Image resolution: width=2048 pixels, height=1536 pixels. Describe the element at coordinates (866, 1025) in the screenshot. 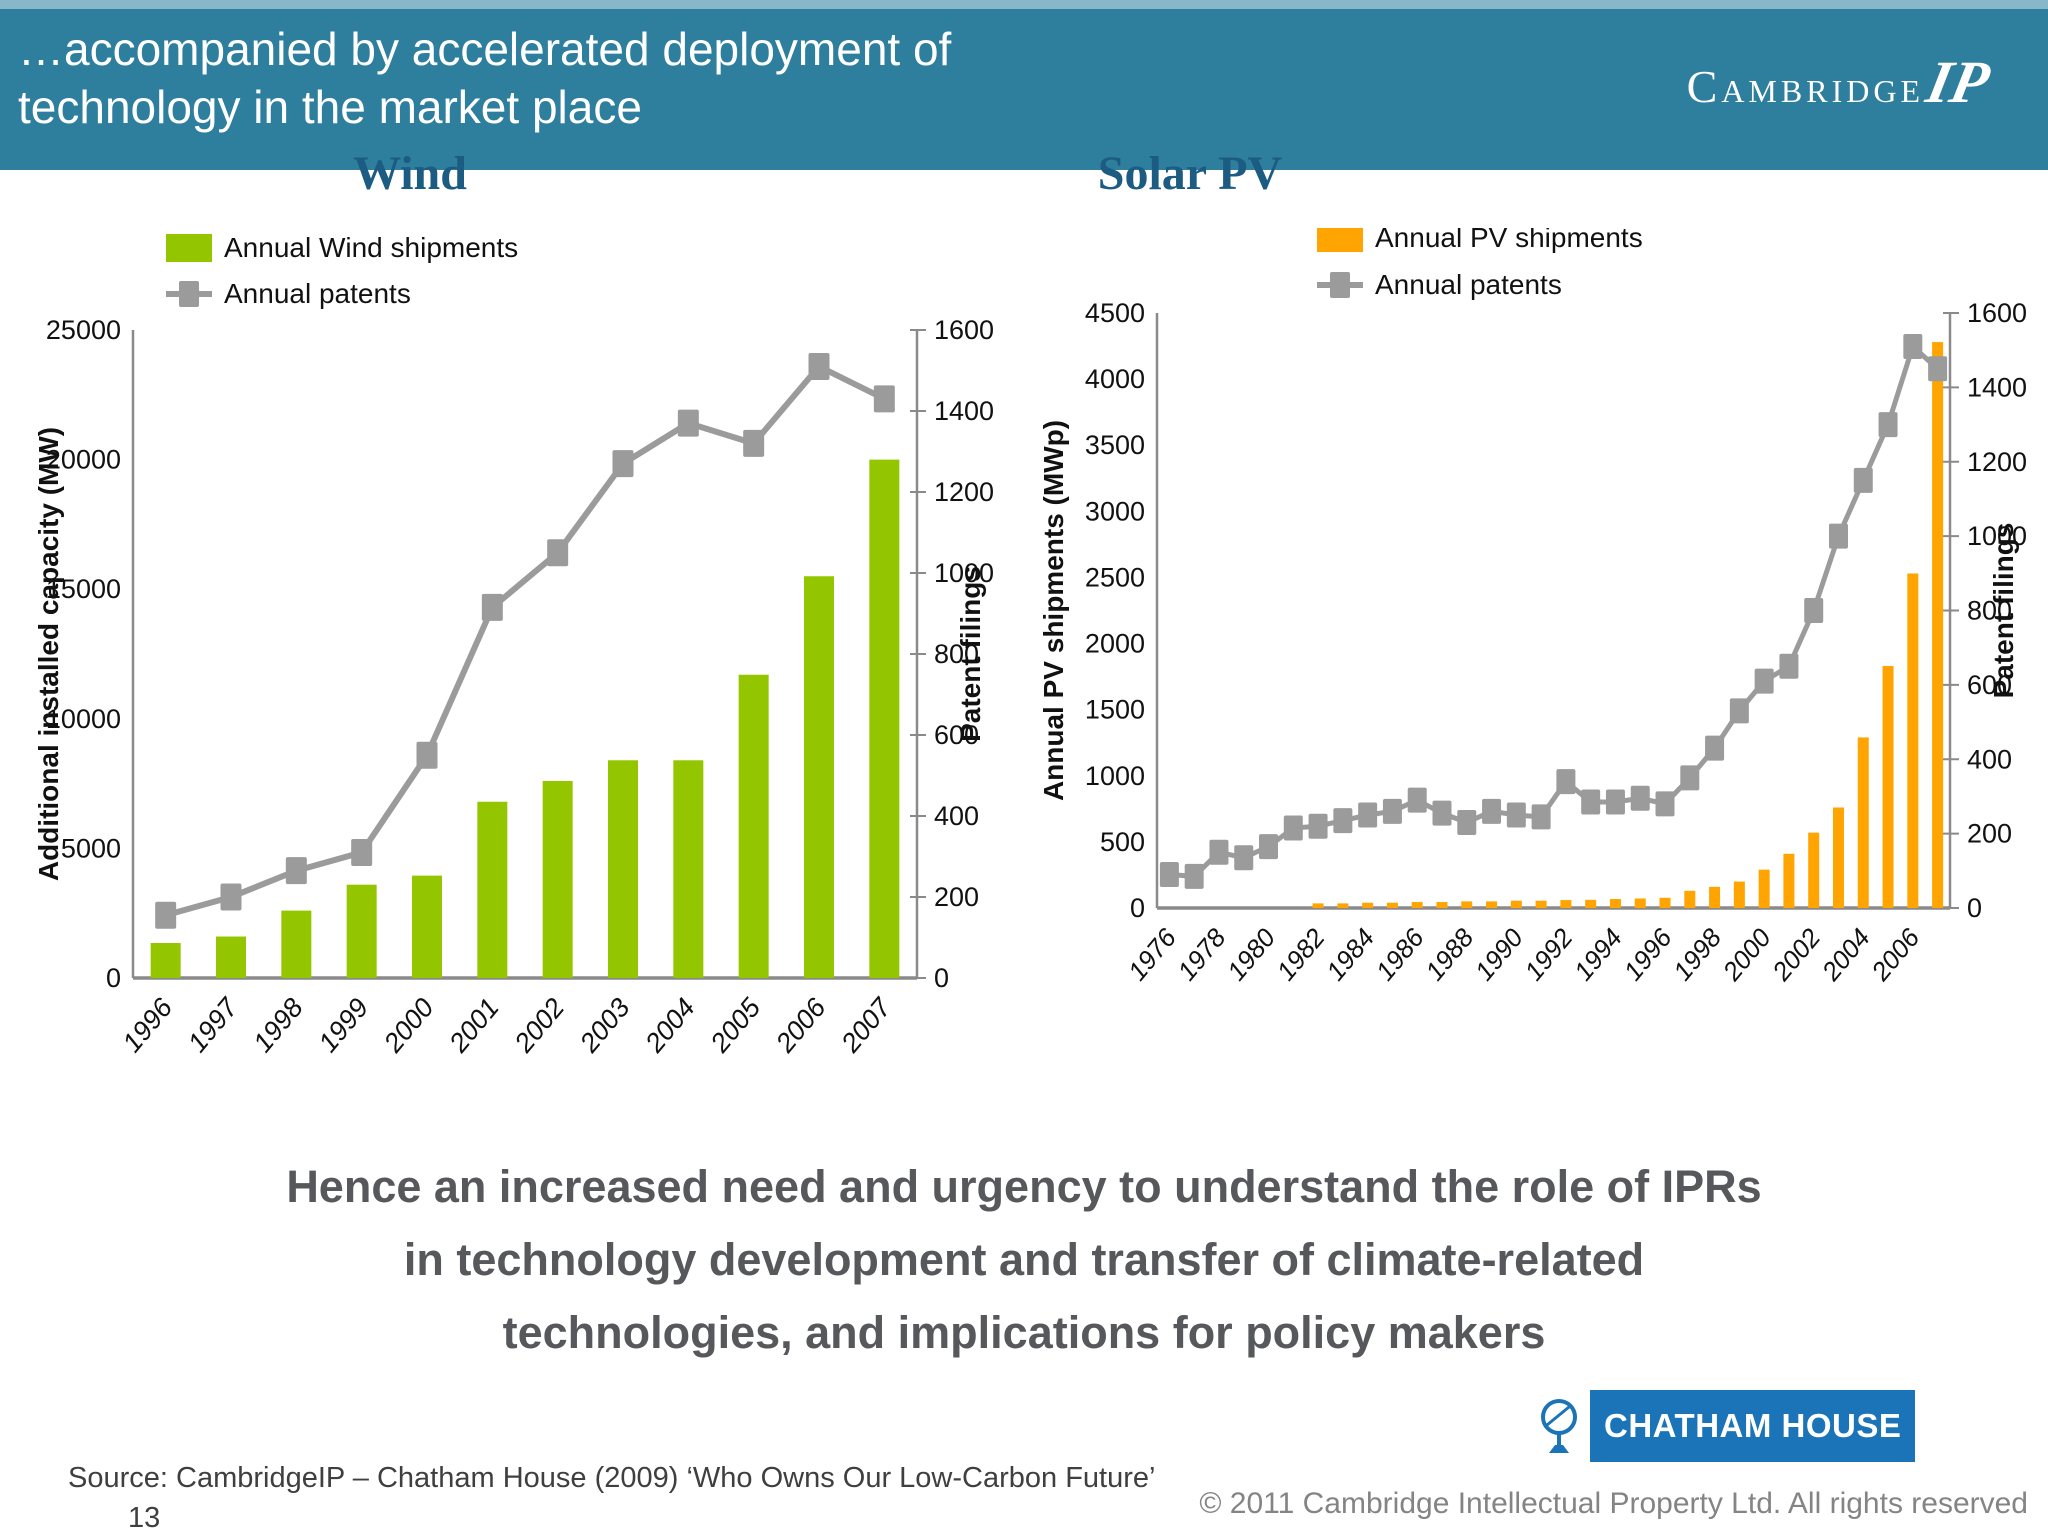

I see `svg-text: 2007` at that location.